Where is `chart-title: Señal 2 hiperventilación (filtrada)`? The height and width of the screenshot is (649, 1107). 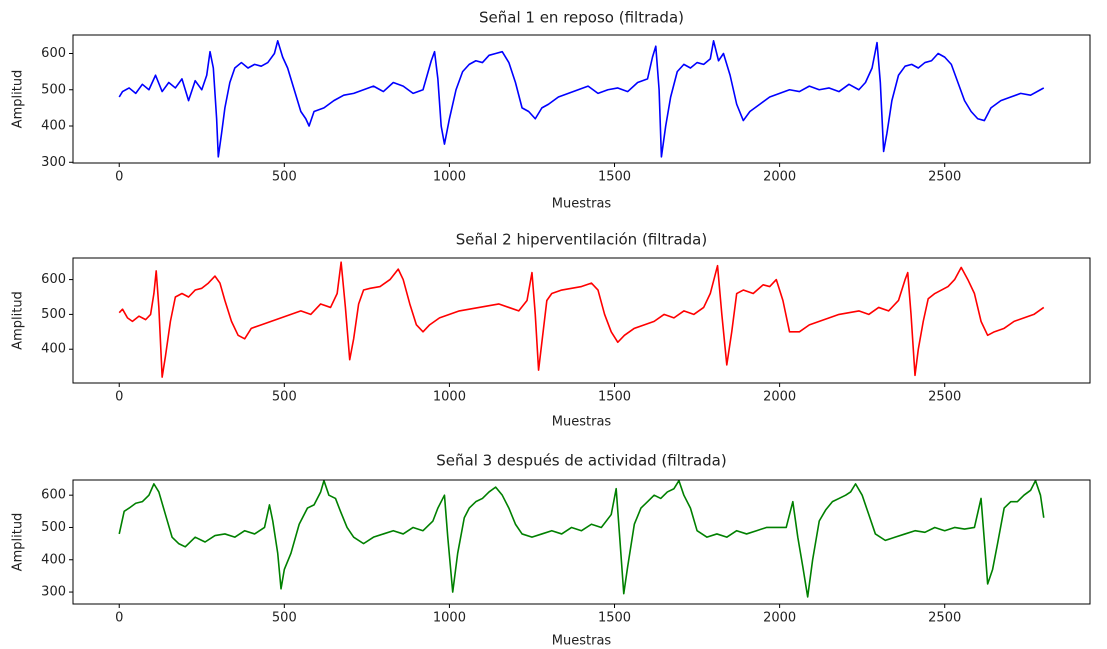 chart-title: Señal 2 hiperventilación (filtrada) is located at coordinates (581, 240).